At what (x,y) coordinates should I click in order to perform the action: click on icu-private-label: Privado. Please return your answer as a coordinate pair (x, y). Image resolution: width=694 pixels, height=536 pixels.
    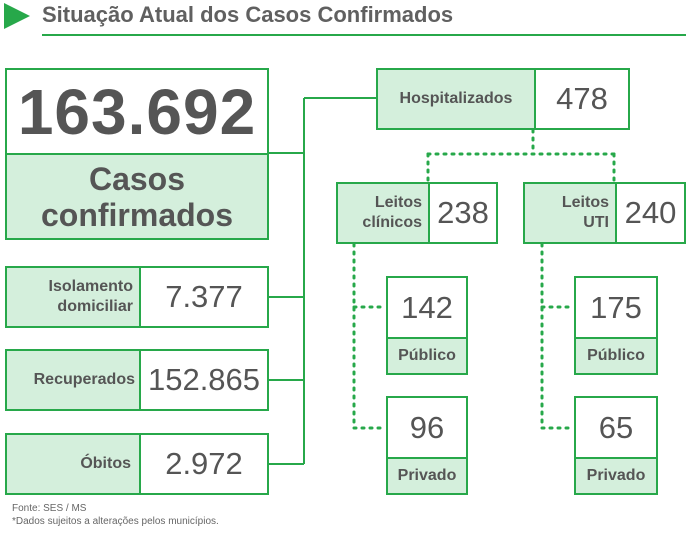
    Looking at the image, I should click on (616, 475).